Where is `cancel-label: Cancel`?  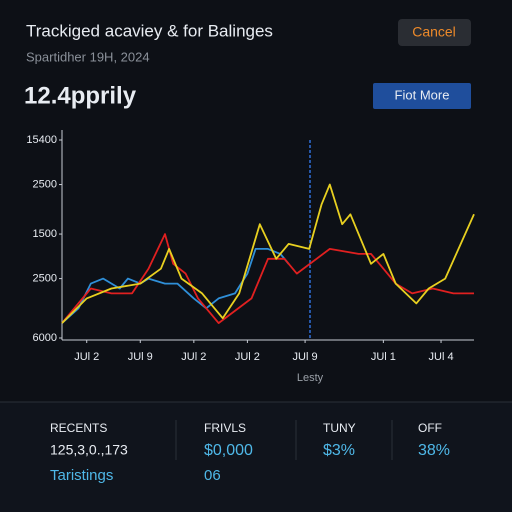
cancel-label: Cancel is located at coordinates (434, 32).